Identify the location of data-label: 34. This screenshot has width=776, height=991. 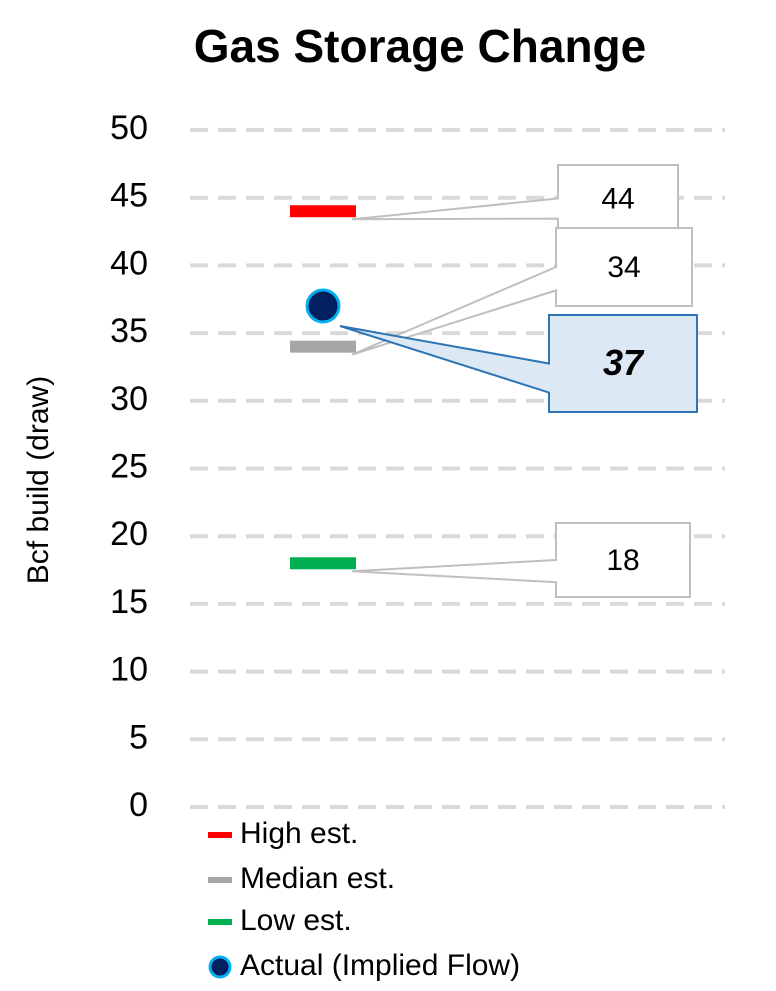
(623, 267).